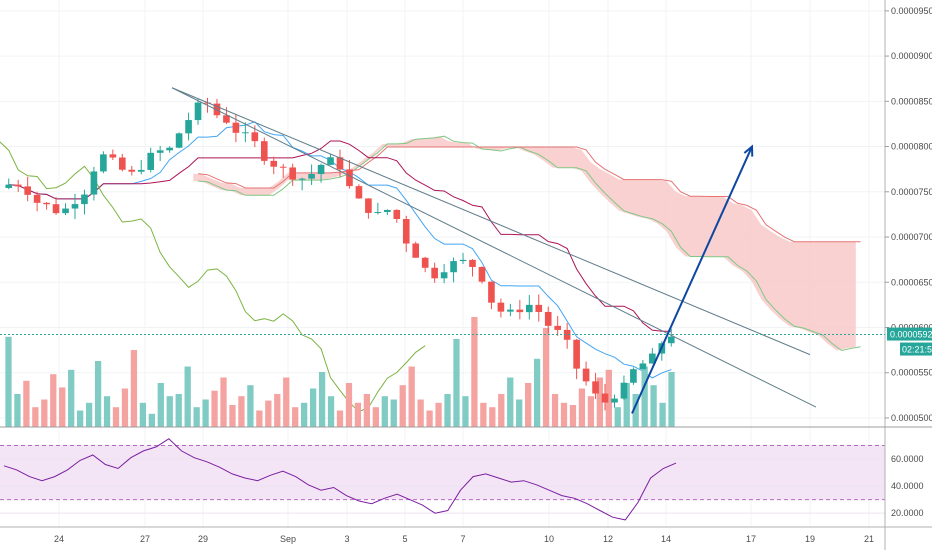 The width and height of the screenshot is (932, 555). I want to click on time-axis: 24 27 29 Sep 3 5 7 10 12 14 17 19 21, so click(464, 539).